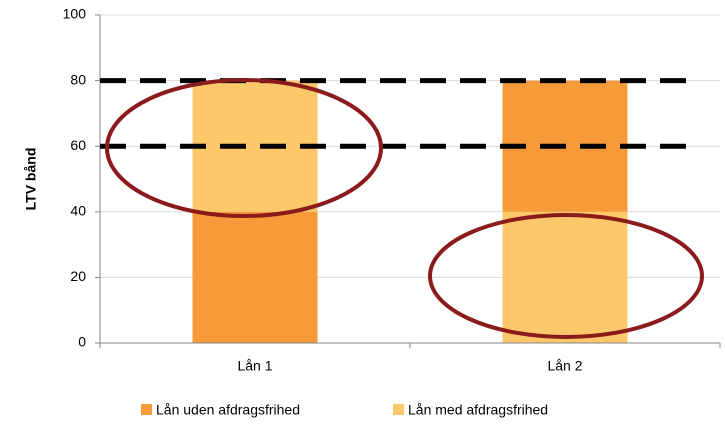  I want to click on legend-label: Lån uden afdragsfrihed, so click(228, 410).